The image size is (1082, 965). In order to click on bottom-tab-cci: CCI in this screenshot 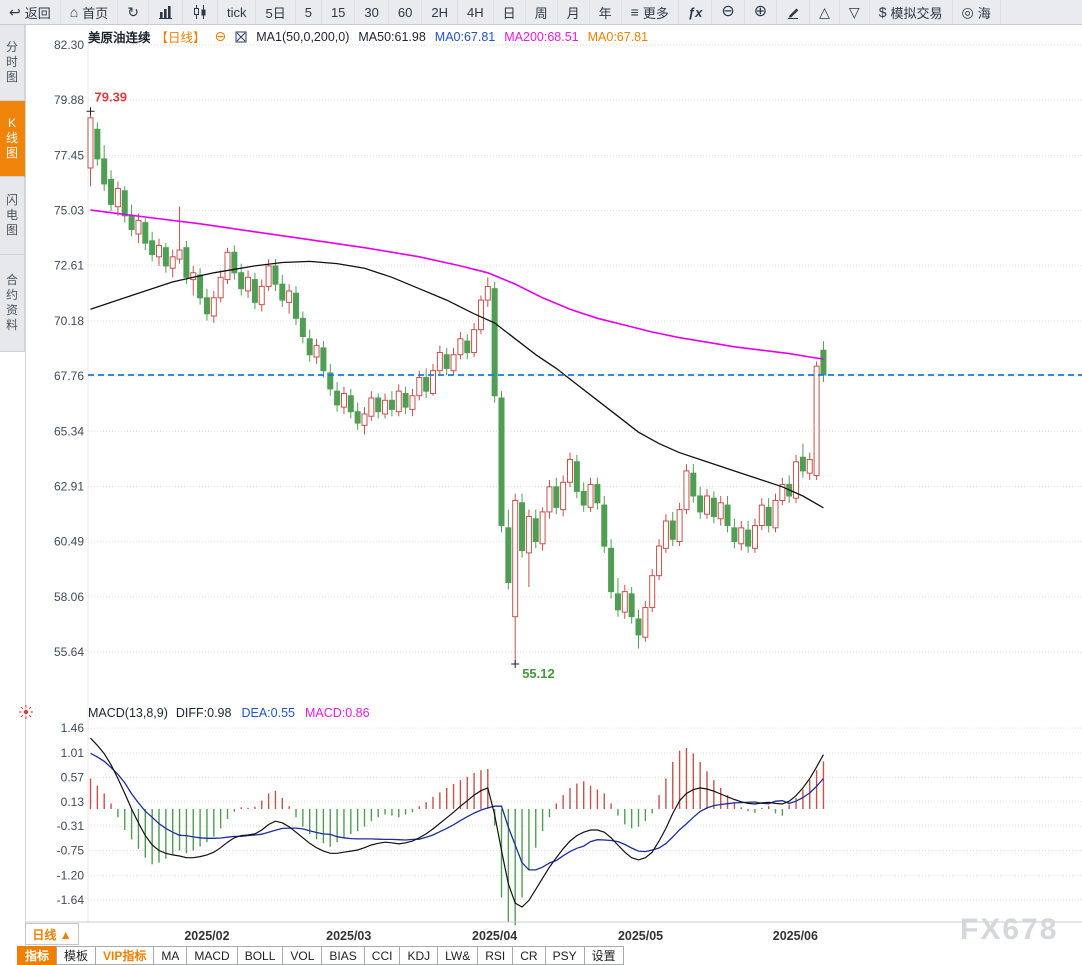, I will do `click(382, 955)`.